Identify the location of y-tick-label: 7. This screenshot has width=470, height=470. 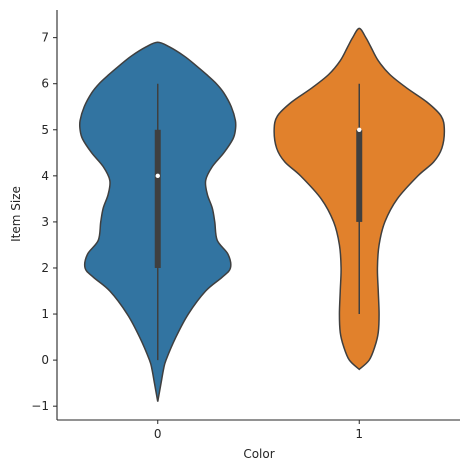
(45, 38).